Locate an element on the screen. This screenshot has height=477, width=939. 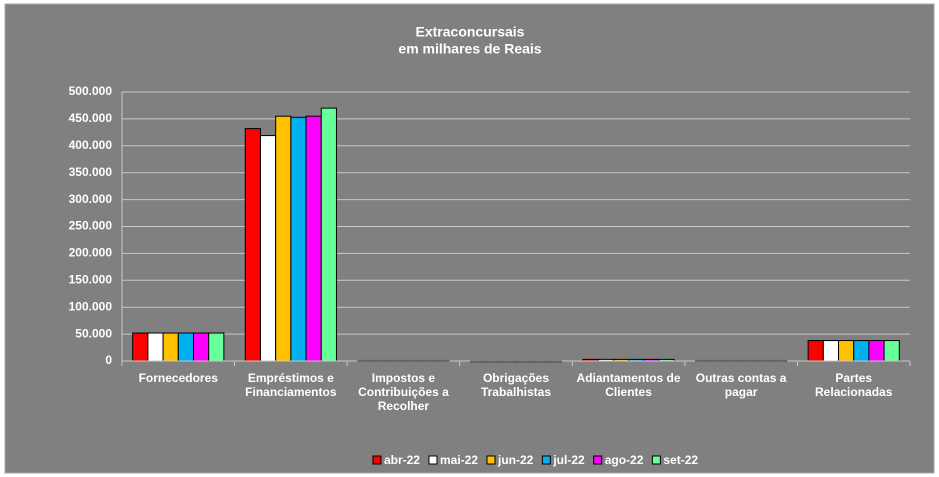
y-tick-label: 300.000 is located at coordinates (91, 199).